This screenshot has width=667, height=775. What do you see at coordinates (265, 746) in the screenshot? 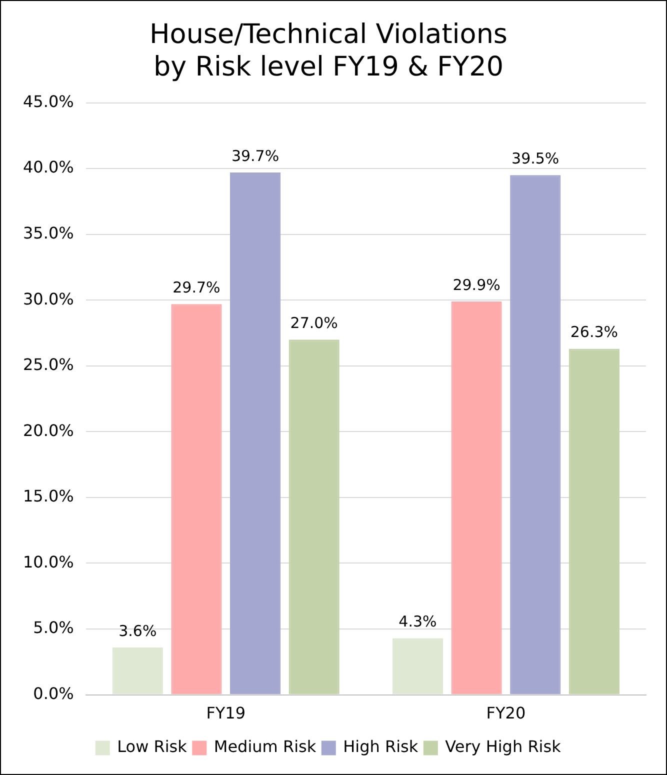
I see `legend-label: Medium Risk` at bounding box center [265, 746].